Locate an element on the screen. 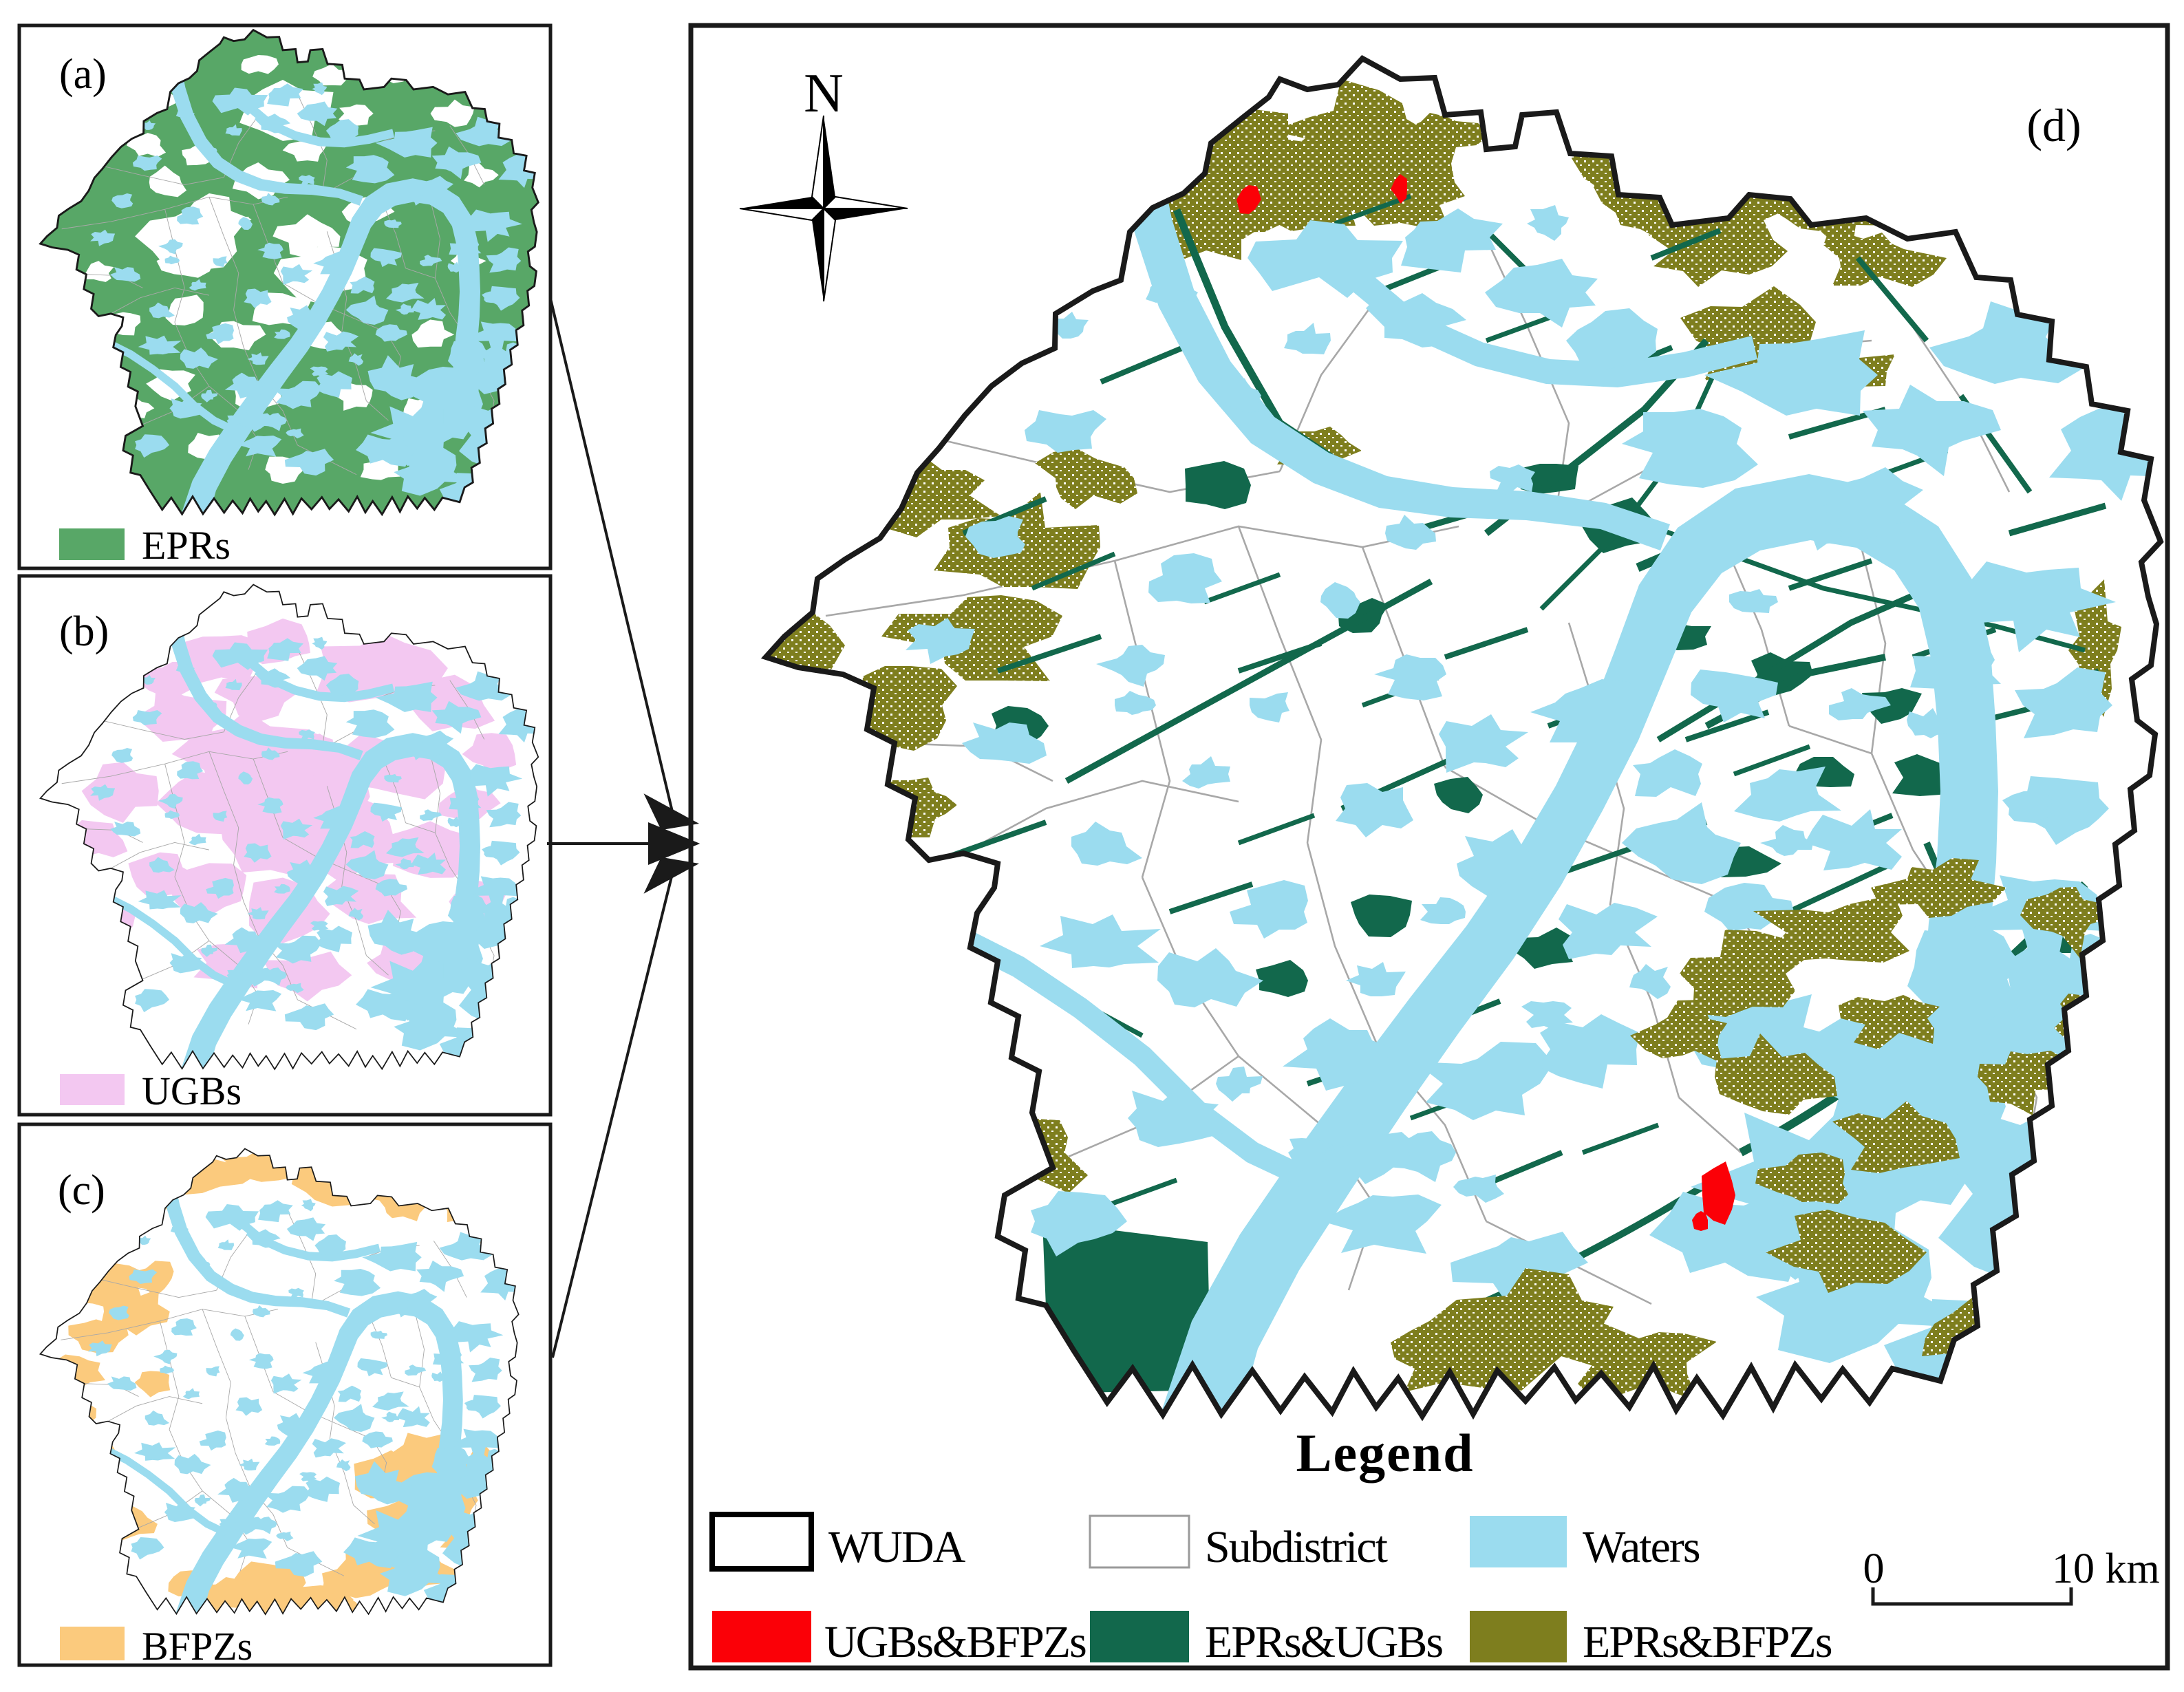  svg-text: (c) is located at coordinates (81, 1190).